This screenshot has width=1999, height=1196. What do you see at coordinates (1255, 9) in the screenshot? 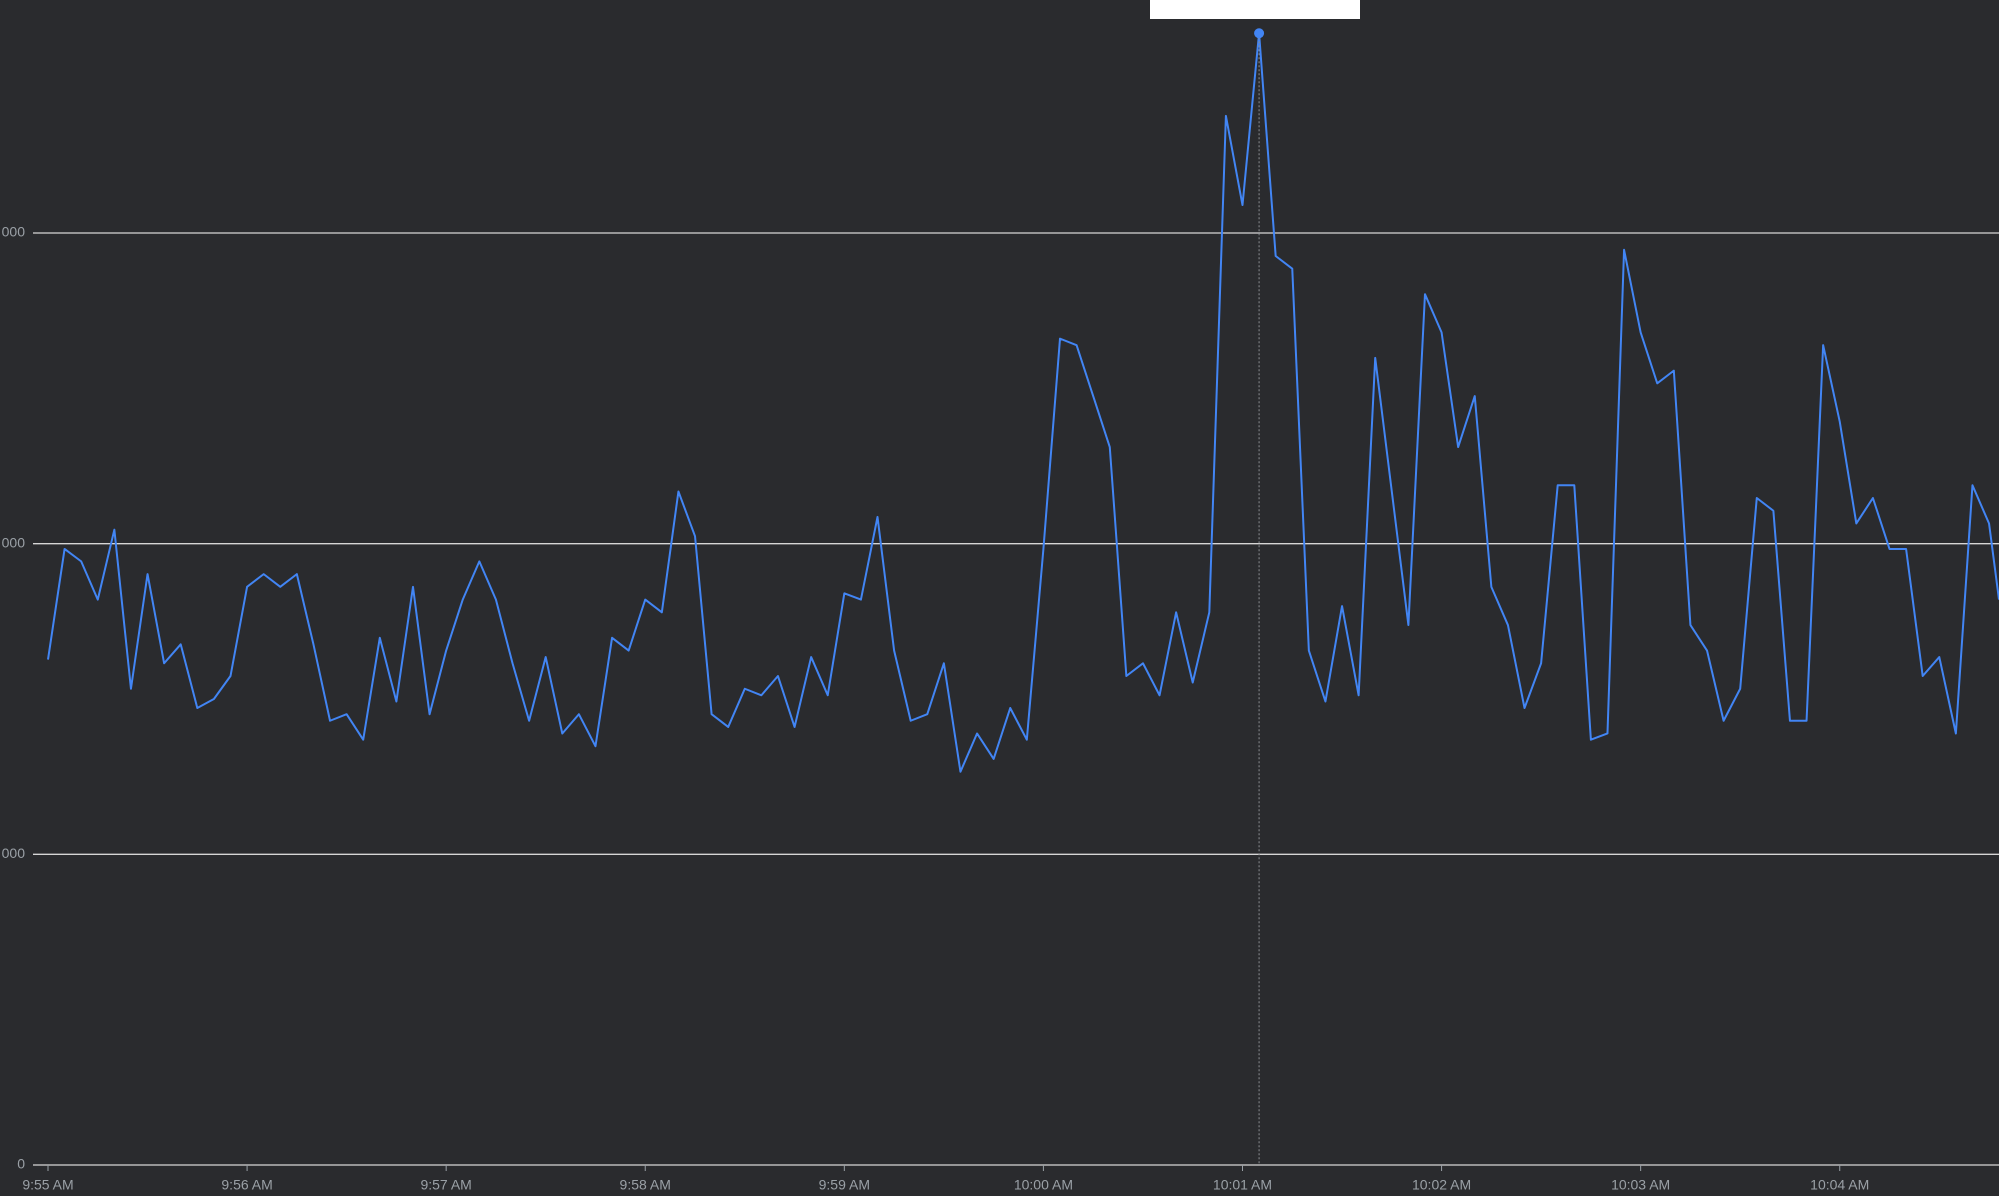
I see `tooltip` at bounding box center [1255, 9].